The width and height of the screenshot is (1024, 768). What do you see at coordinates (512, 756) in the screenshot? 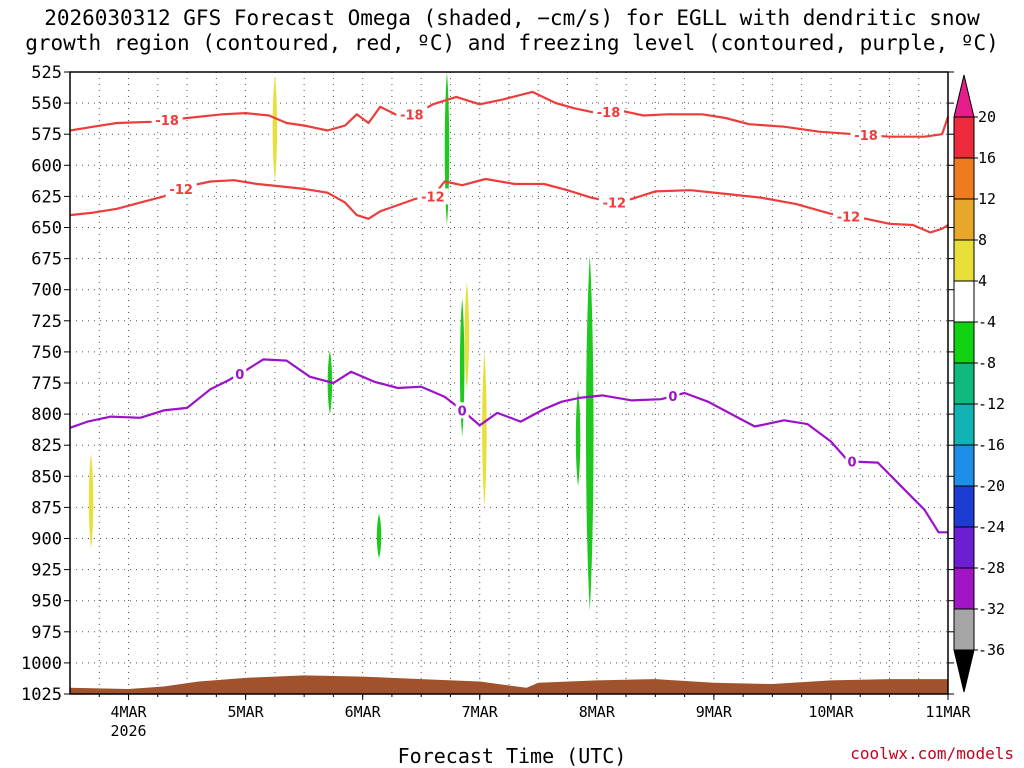
I see `x-axis-title: Forecast Time (UTC)` at bounding box center [512, 756].